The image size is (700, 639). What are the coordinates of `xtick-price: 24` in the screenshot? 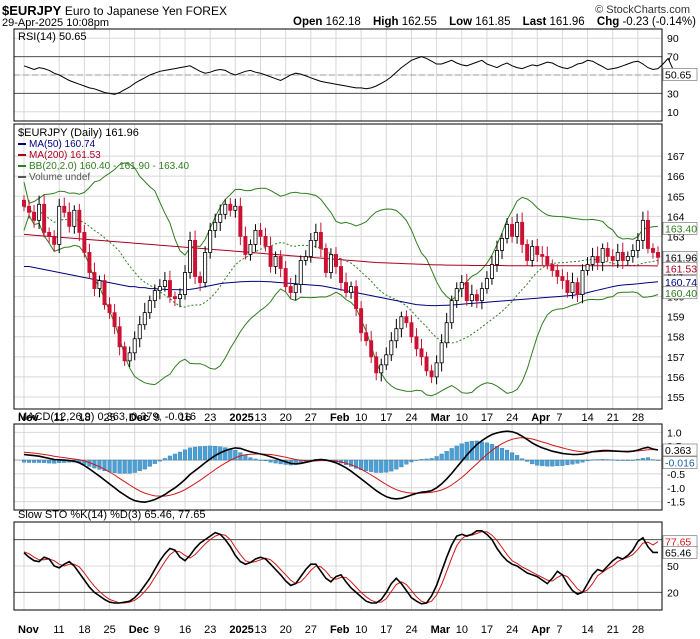 It's located at (411, 418).